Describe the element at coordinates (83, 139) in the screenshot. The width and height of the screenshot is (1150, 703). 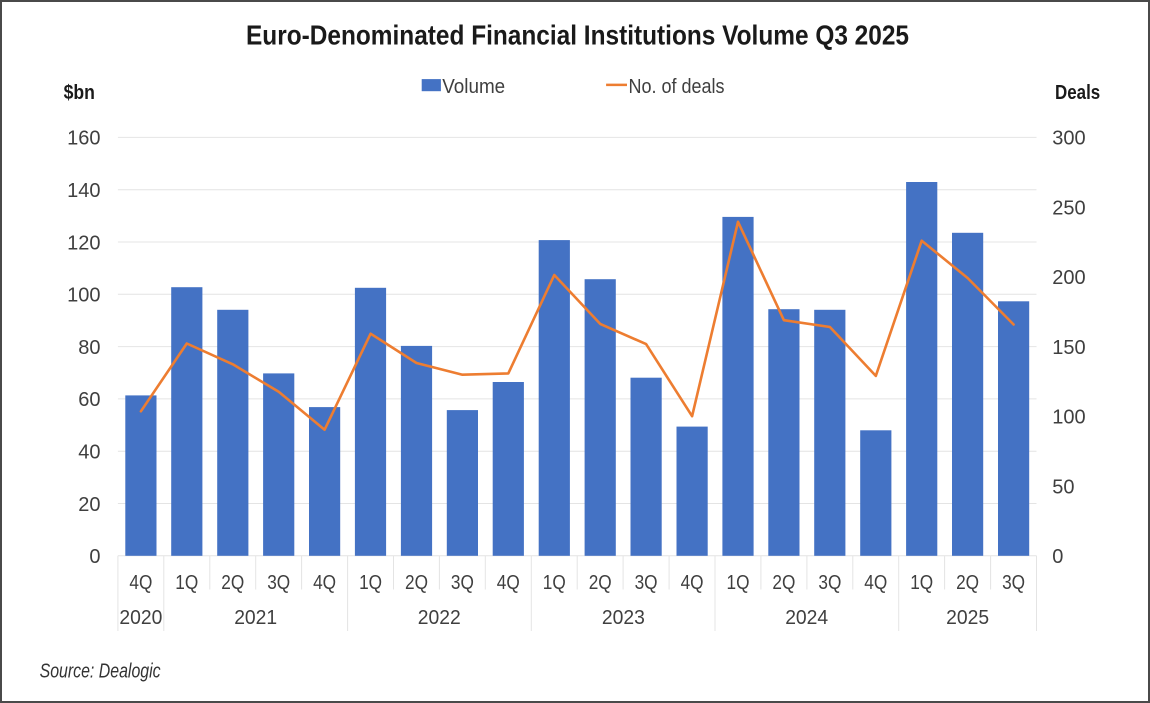
I see `svg-text: 160` at that location.